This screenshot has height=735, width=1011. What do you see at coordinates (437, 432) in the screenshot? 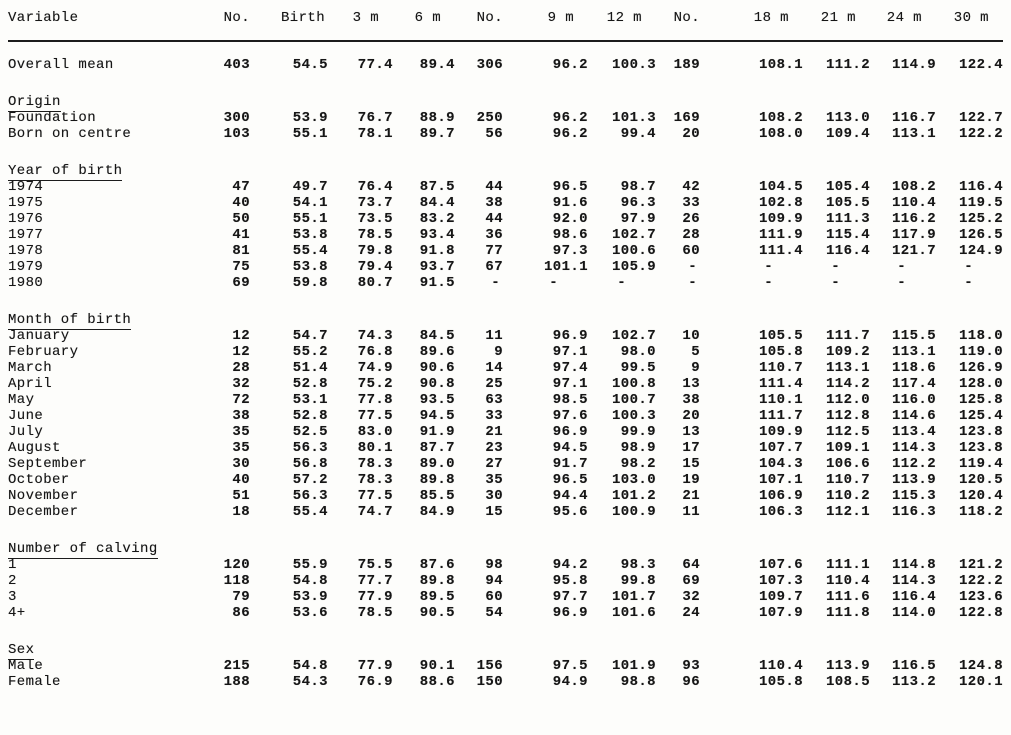
I see `cell-value: 91.9` at bounding box center [437, 432].